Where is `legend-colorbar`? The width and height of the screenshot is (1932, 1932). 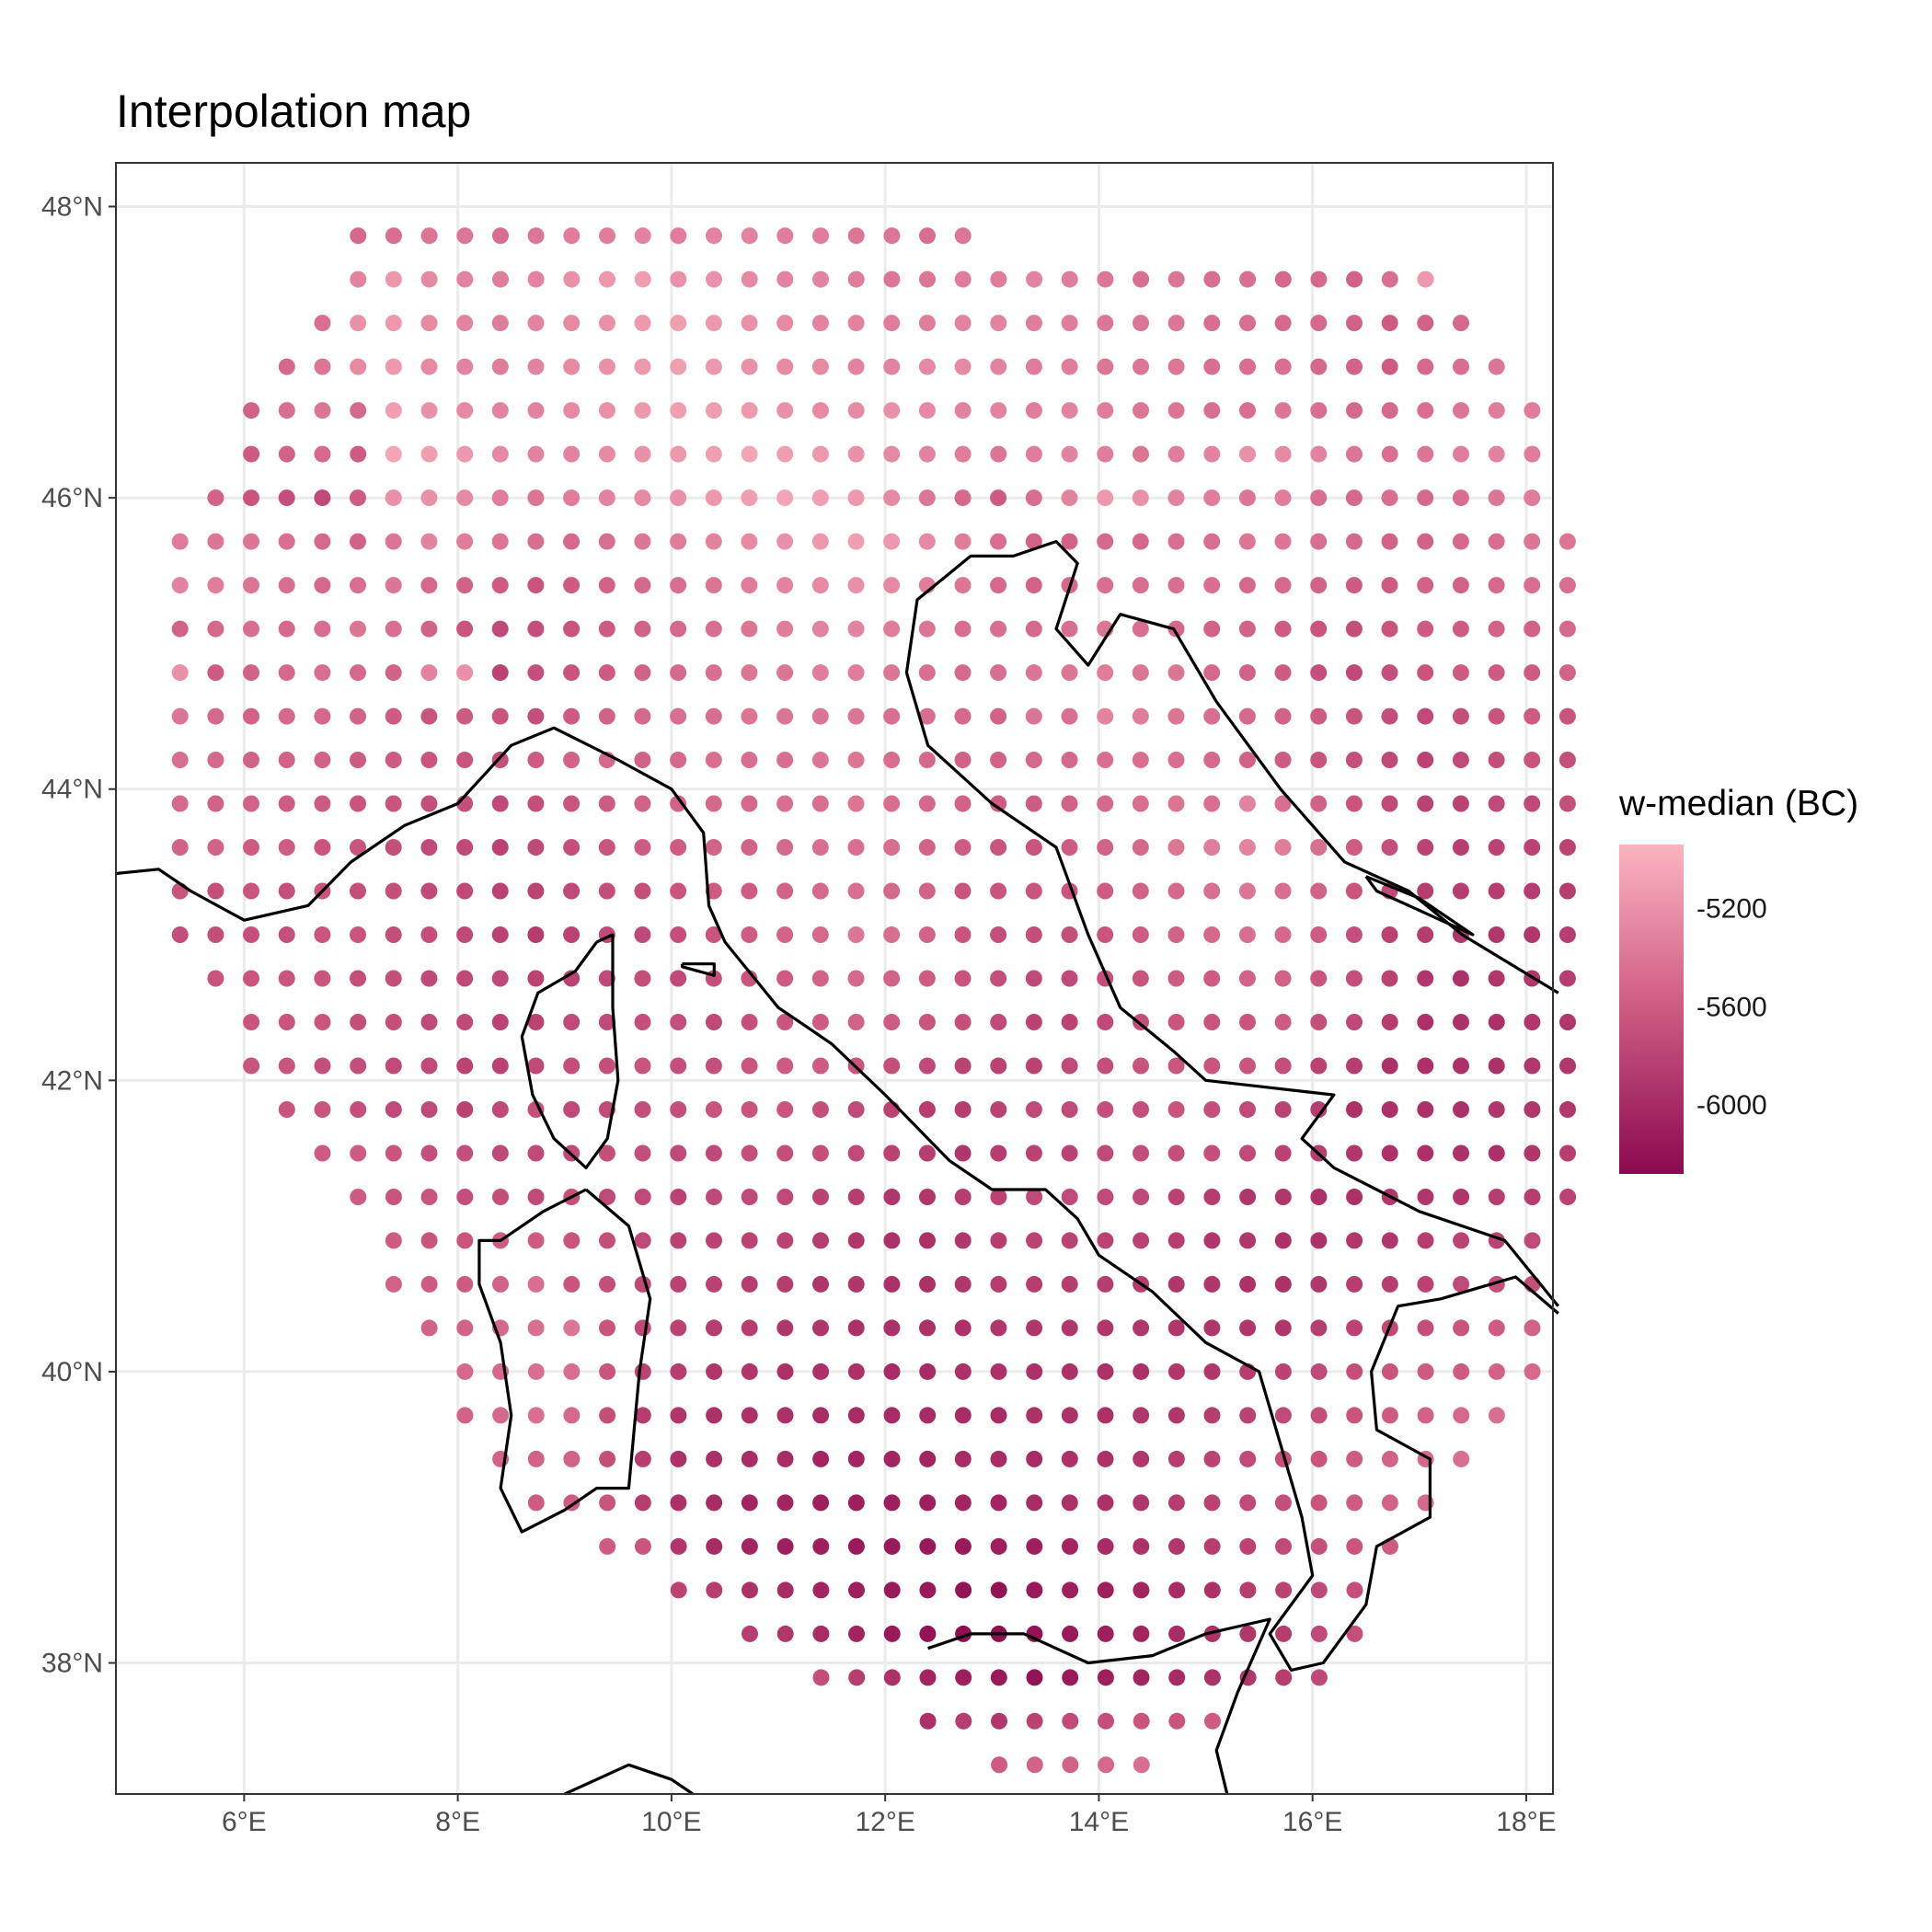
legend-colorbar is located at coordinates (1651, 1009).